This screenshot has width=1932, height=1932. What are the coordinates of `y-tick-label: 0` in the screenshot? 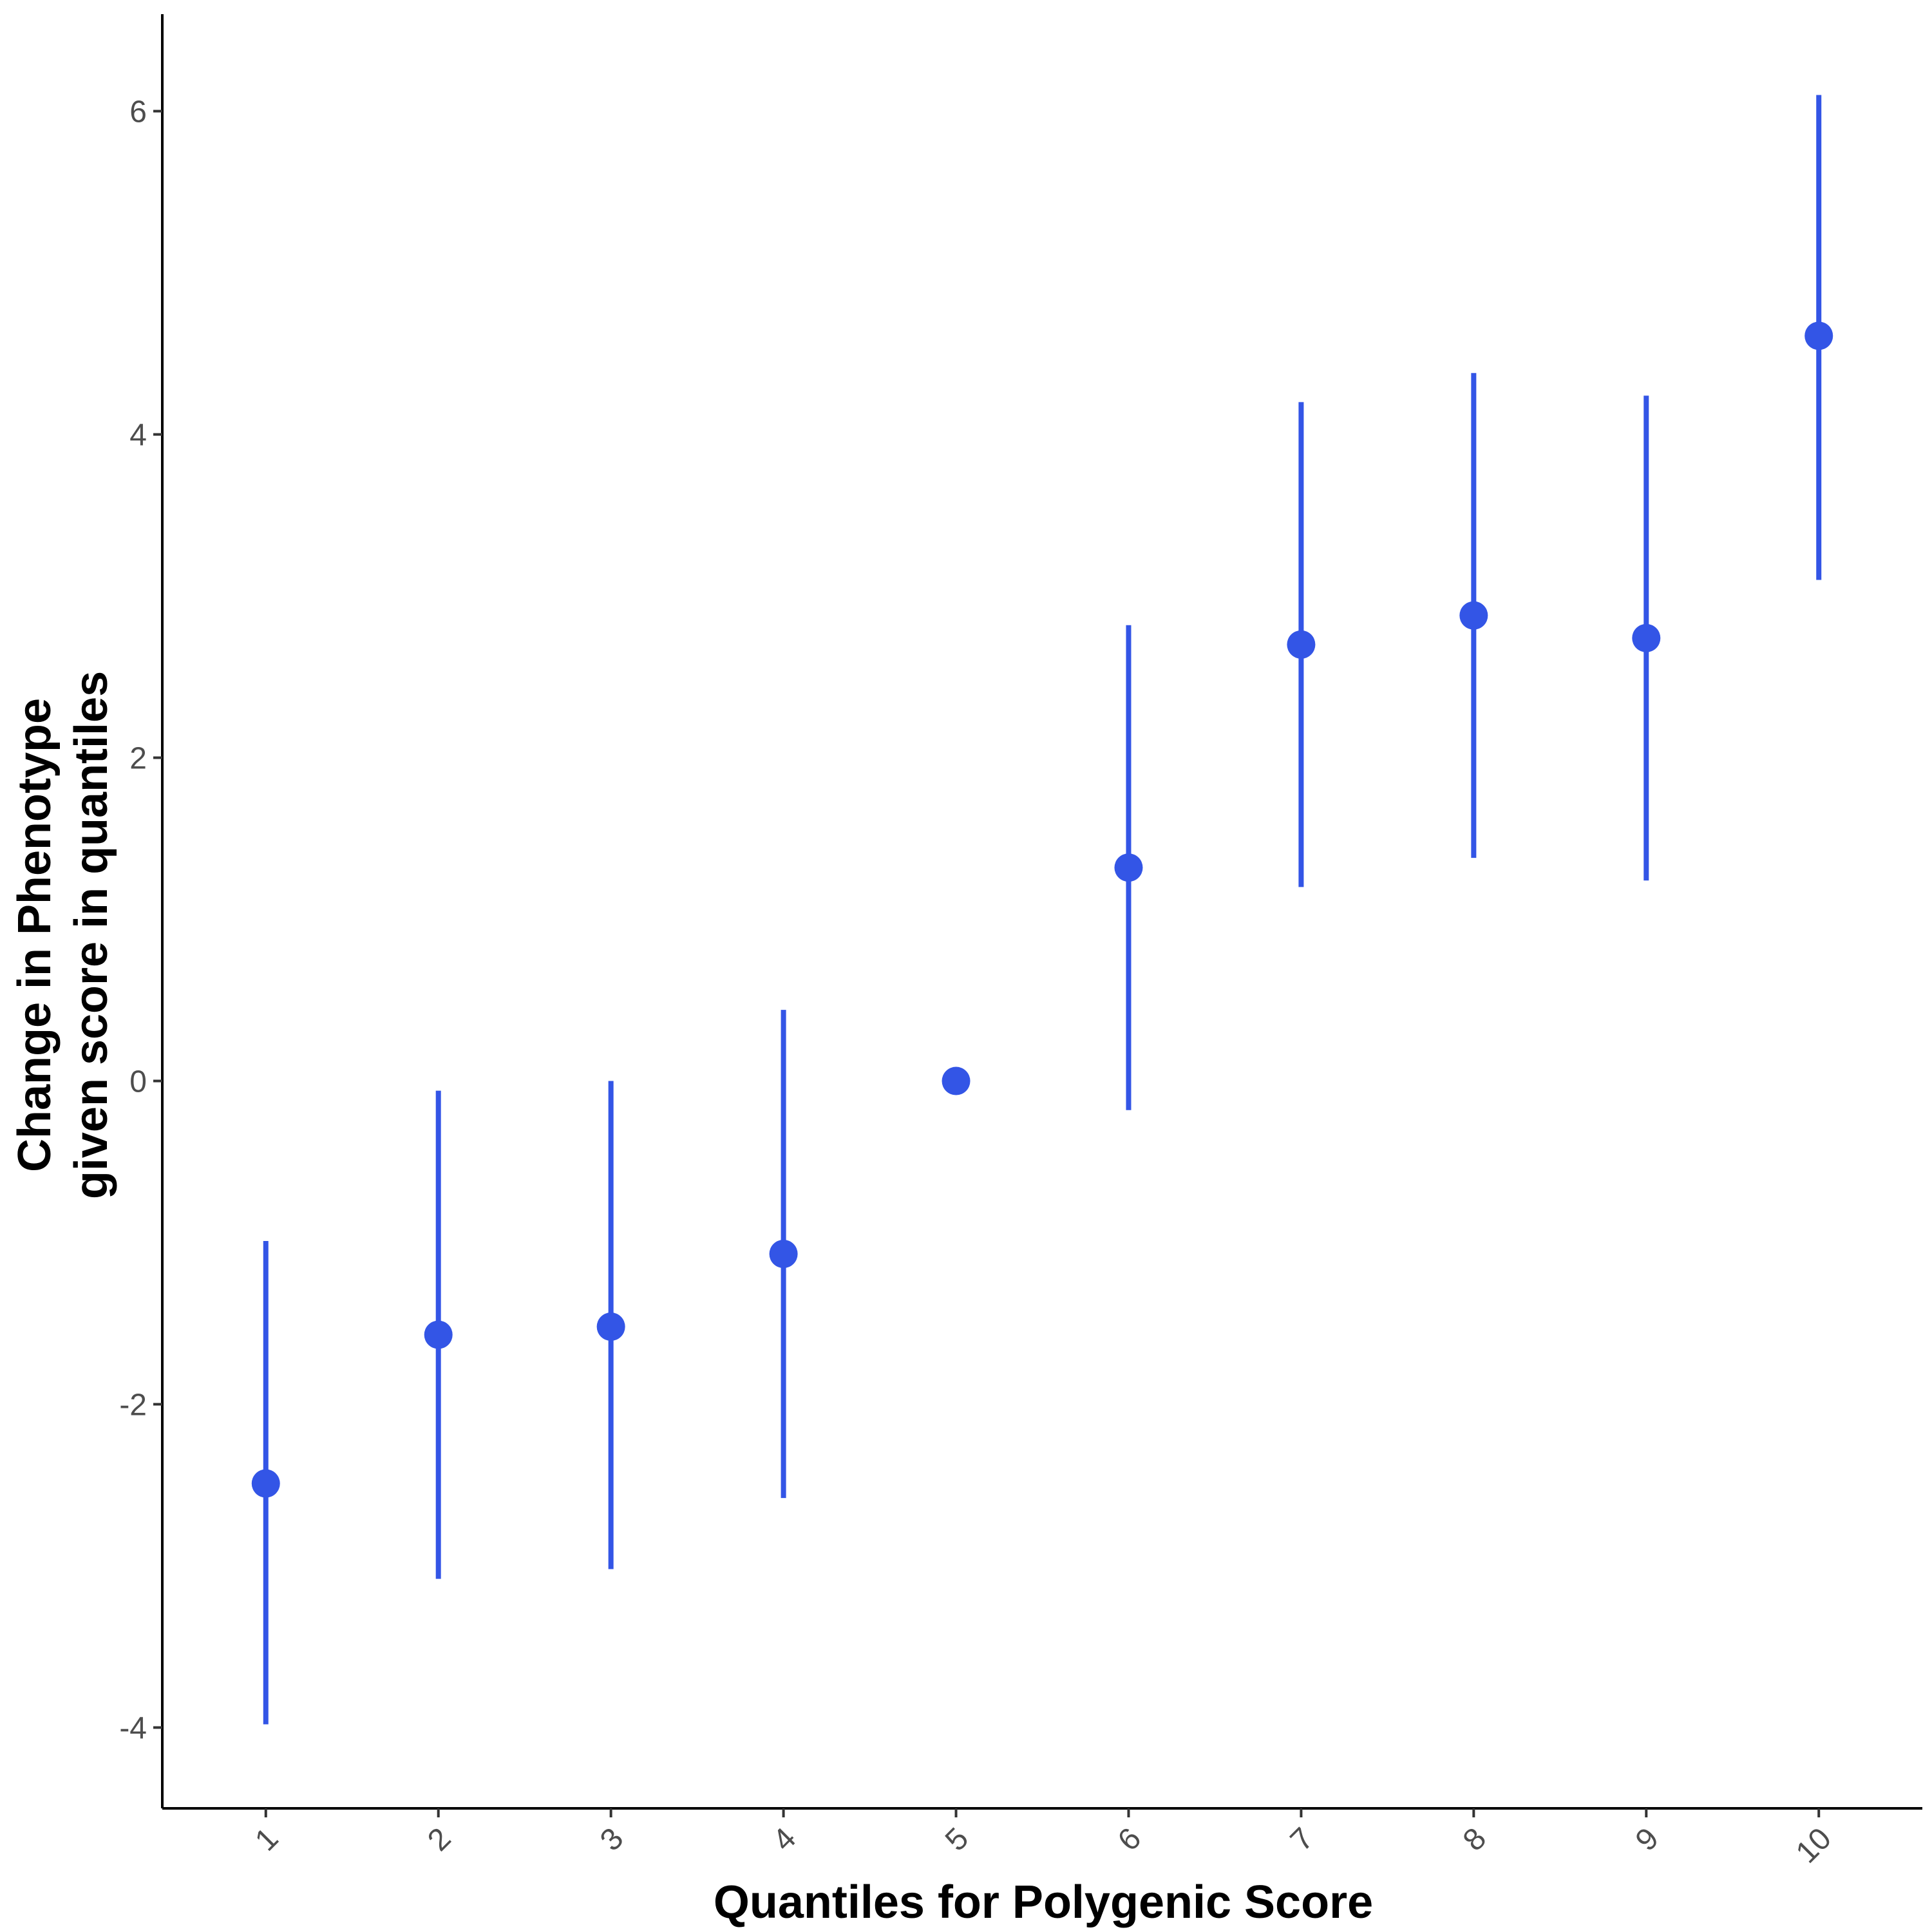 It's located at (138, 1082).